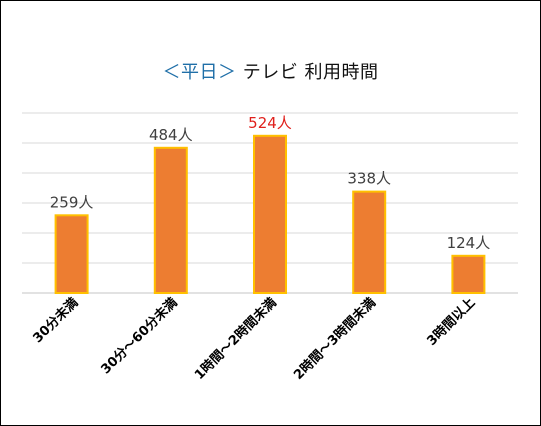 Image resolution: width=541 pixels, height=426 pixels. I want to click on data-label: 484人, so click(171, 135).